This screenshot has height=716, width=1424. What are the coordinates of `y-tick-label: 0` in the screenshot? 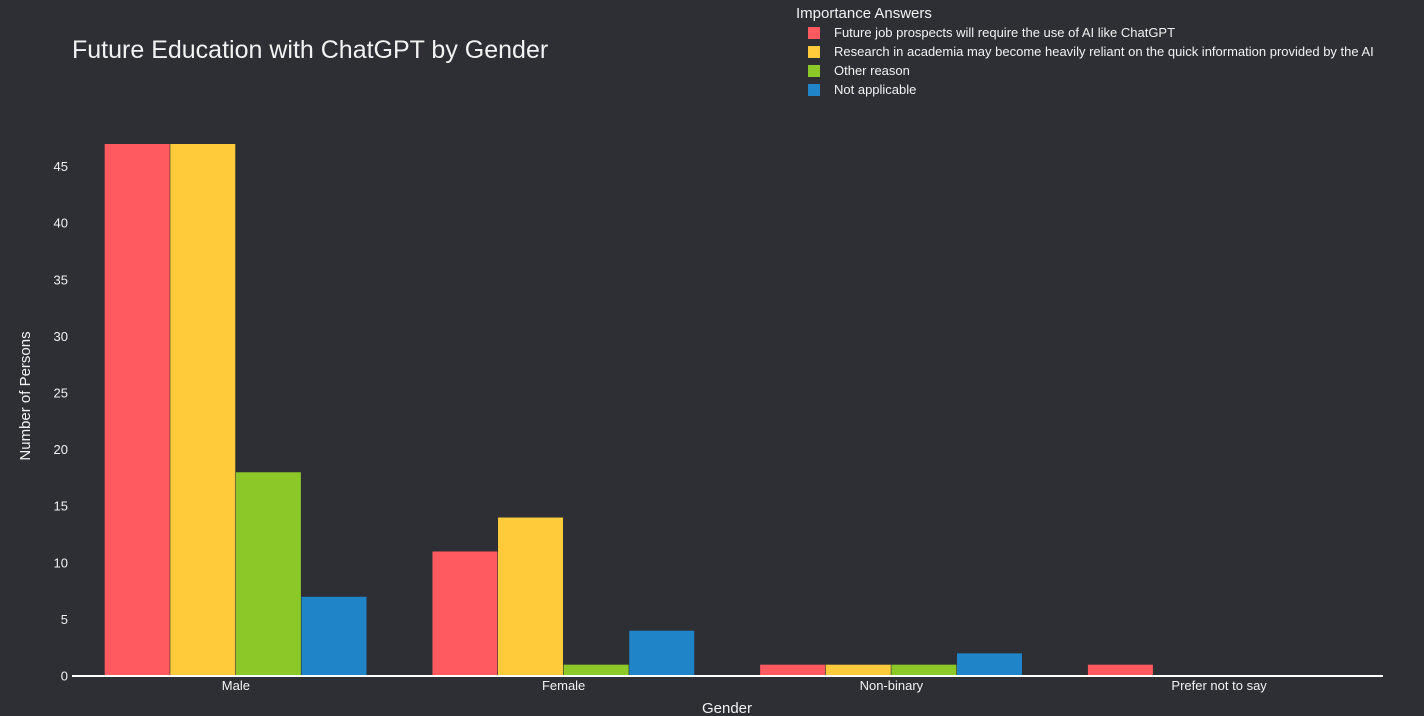 It's located at (64, 676).